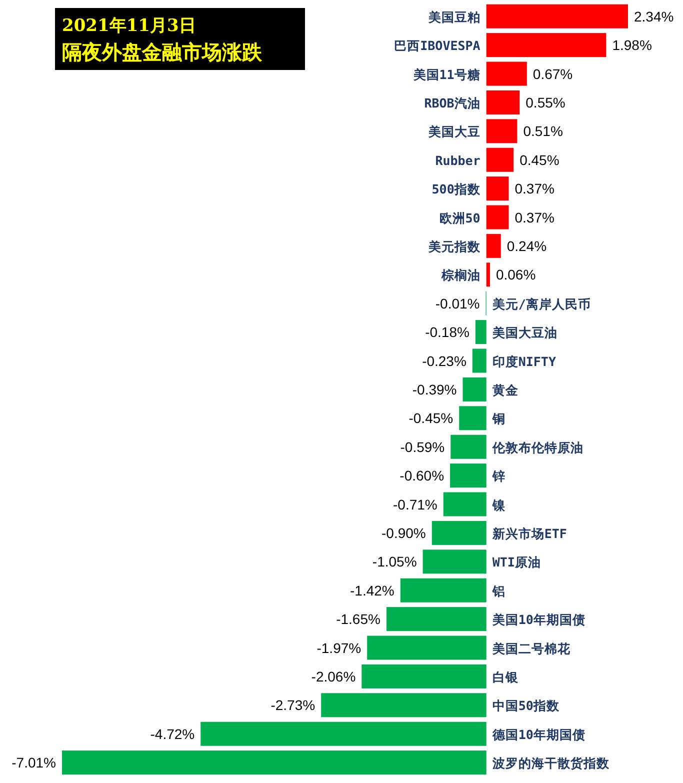 This screenshot has height=783, width=683. Describe the element at coordinates (437, 46) in the screenshot. I see `y-tick-label: 巴西IBOVESPA` at that location.